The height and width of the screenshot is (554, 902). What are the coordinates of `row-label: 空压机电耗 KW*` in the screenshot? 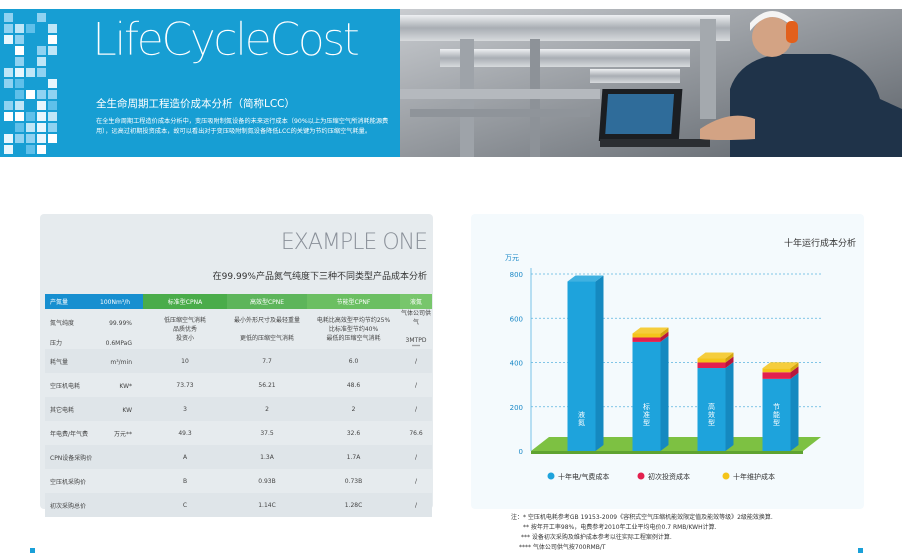 It's located at (91, 386).